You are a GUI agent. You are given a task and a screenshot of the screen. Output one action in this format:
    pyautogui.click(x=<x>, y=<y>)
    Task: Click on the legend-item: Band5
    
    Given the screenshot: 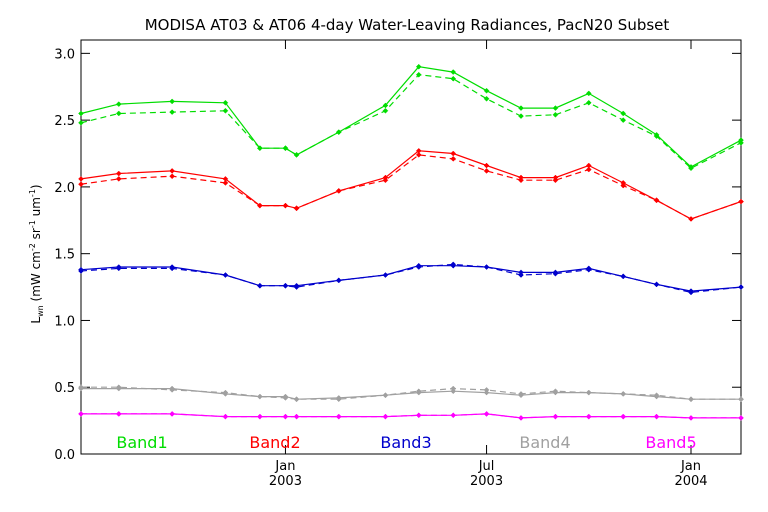 What is the action you would take?
    pyautogui.click(x=670, y=442)
    